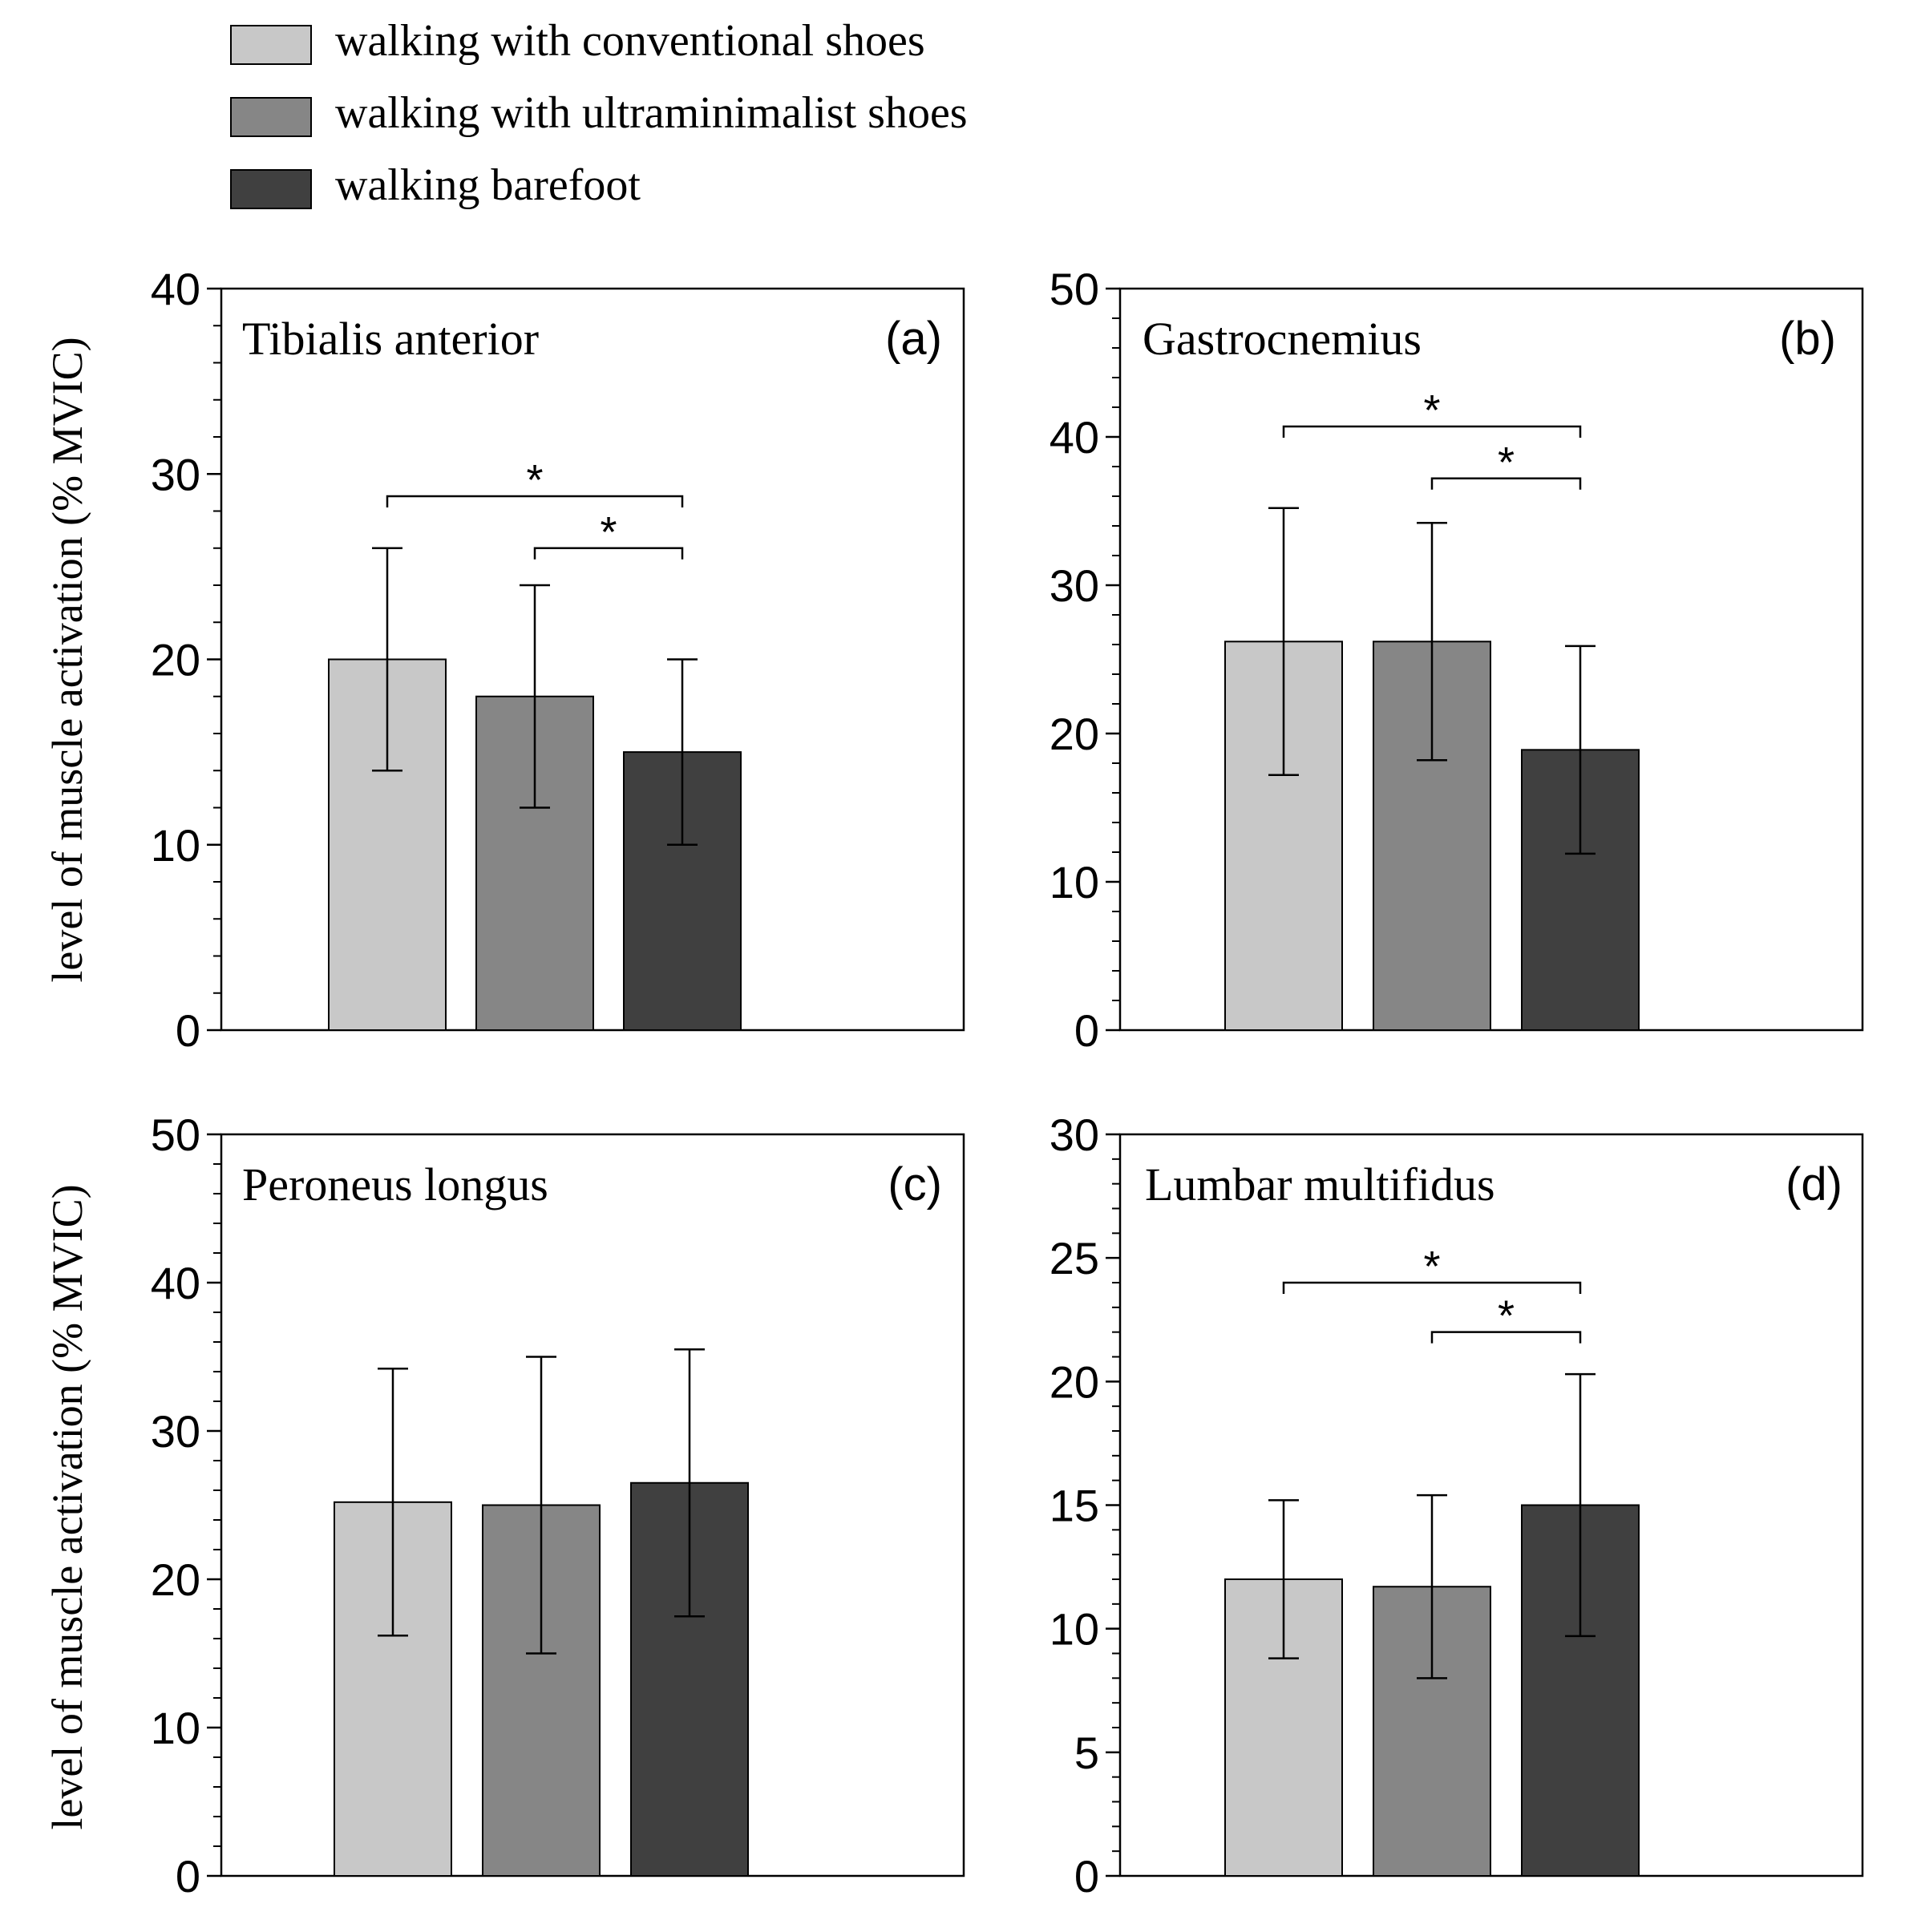 The width and height of the screenshot is (1909, 1932). I want to click on panel-title: Gastrocnemius, so click(1282, 339).